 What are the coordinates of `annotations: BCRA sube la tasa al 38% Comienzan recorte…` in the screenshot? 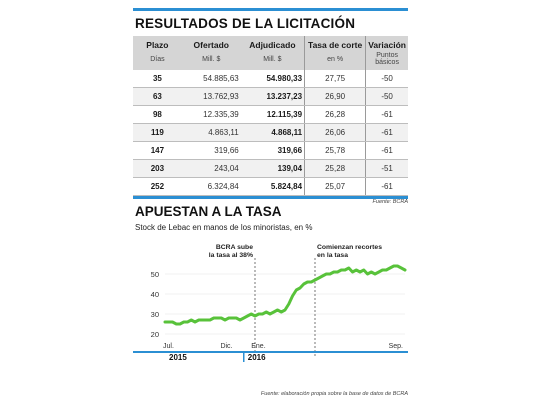 It's located at (295, 301).